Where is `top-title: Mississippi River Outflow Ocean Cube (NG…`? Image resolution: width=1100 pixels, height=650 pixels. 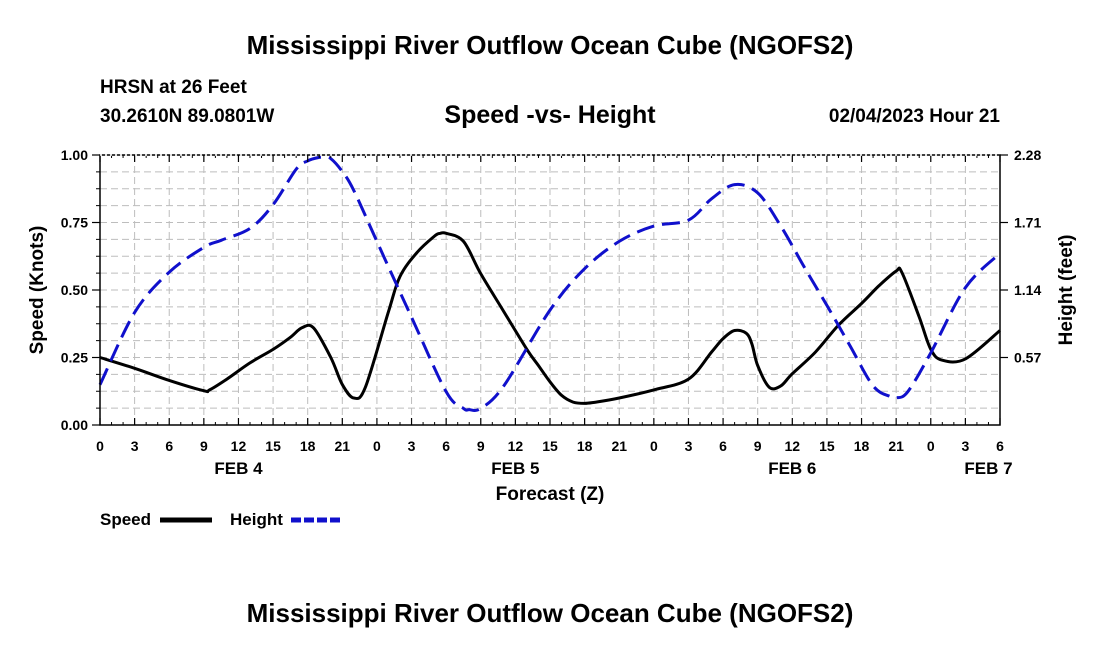 top-title: Mississippi River Outflow Ocean Cube (NG… is located at coordinates (550, 45).